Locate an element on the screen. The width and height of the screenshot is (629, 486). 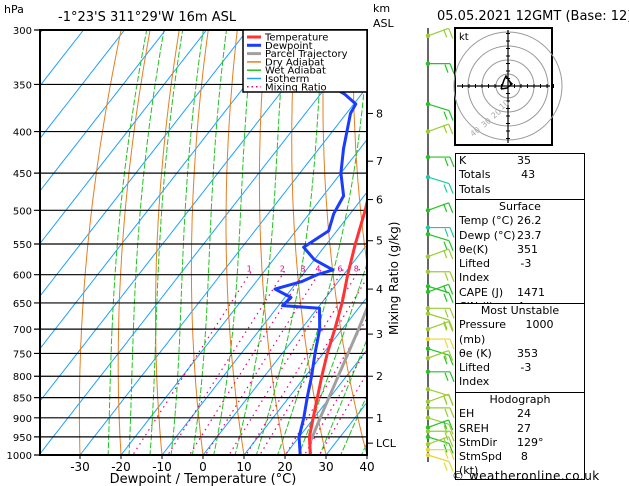
dewpoint-curve is located at coordinates (315, 242).